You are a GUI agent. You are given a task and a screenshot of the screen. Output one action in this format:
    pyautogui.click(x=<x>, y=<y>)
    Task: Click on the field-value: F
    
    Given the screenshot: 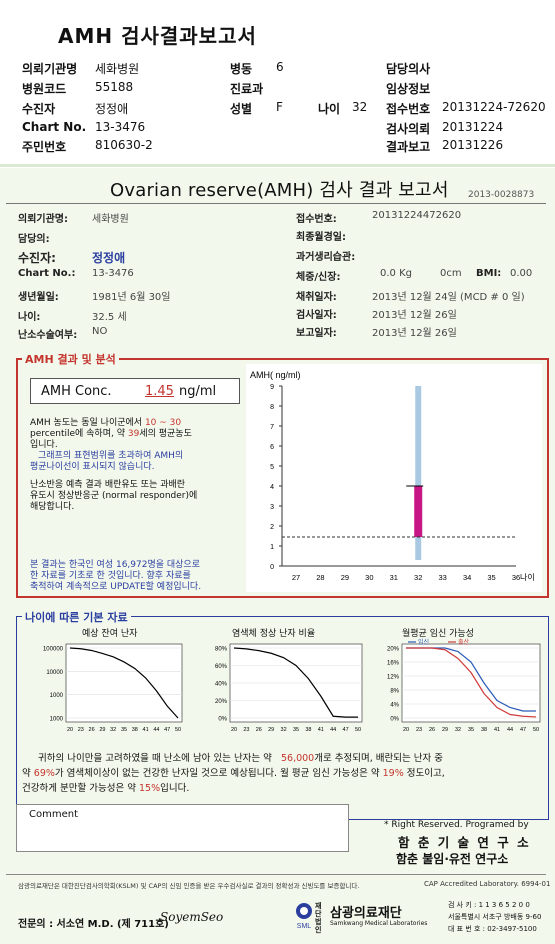 What is the action you would take?
    pyautogui.click(x=279, y=107)
    